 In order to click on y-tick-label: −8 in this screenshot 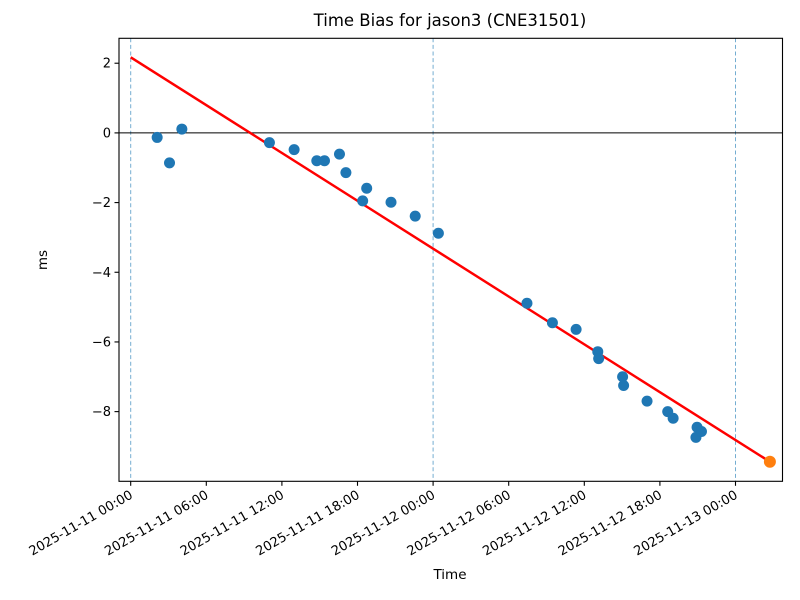, I will do `click(101, 412)`.